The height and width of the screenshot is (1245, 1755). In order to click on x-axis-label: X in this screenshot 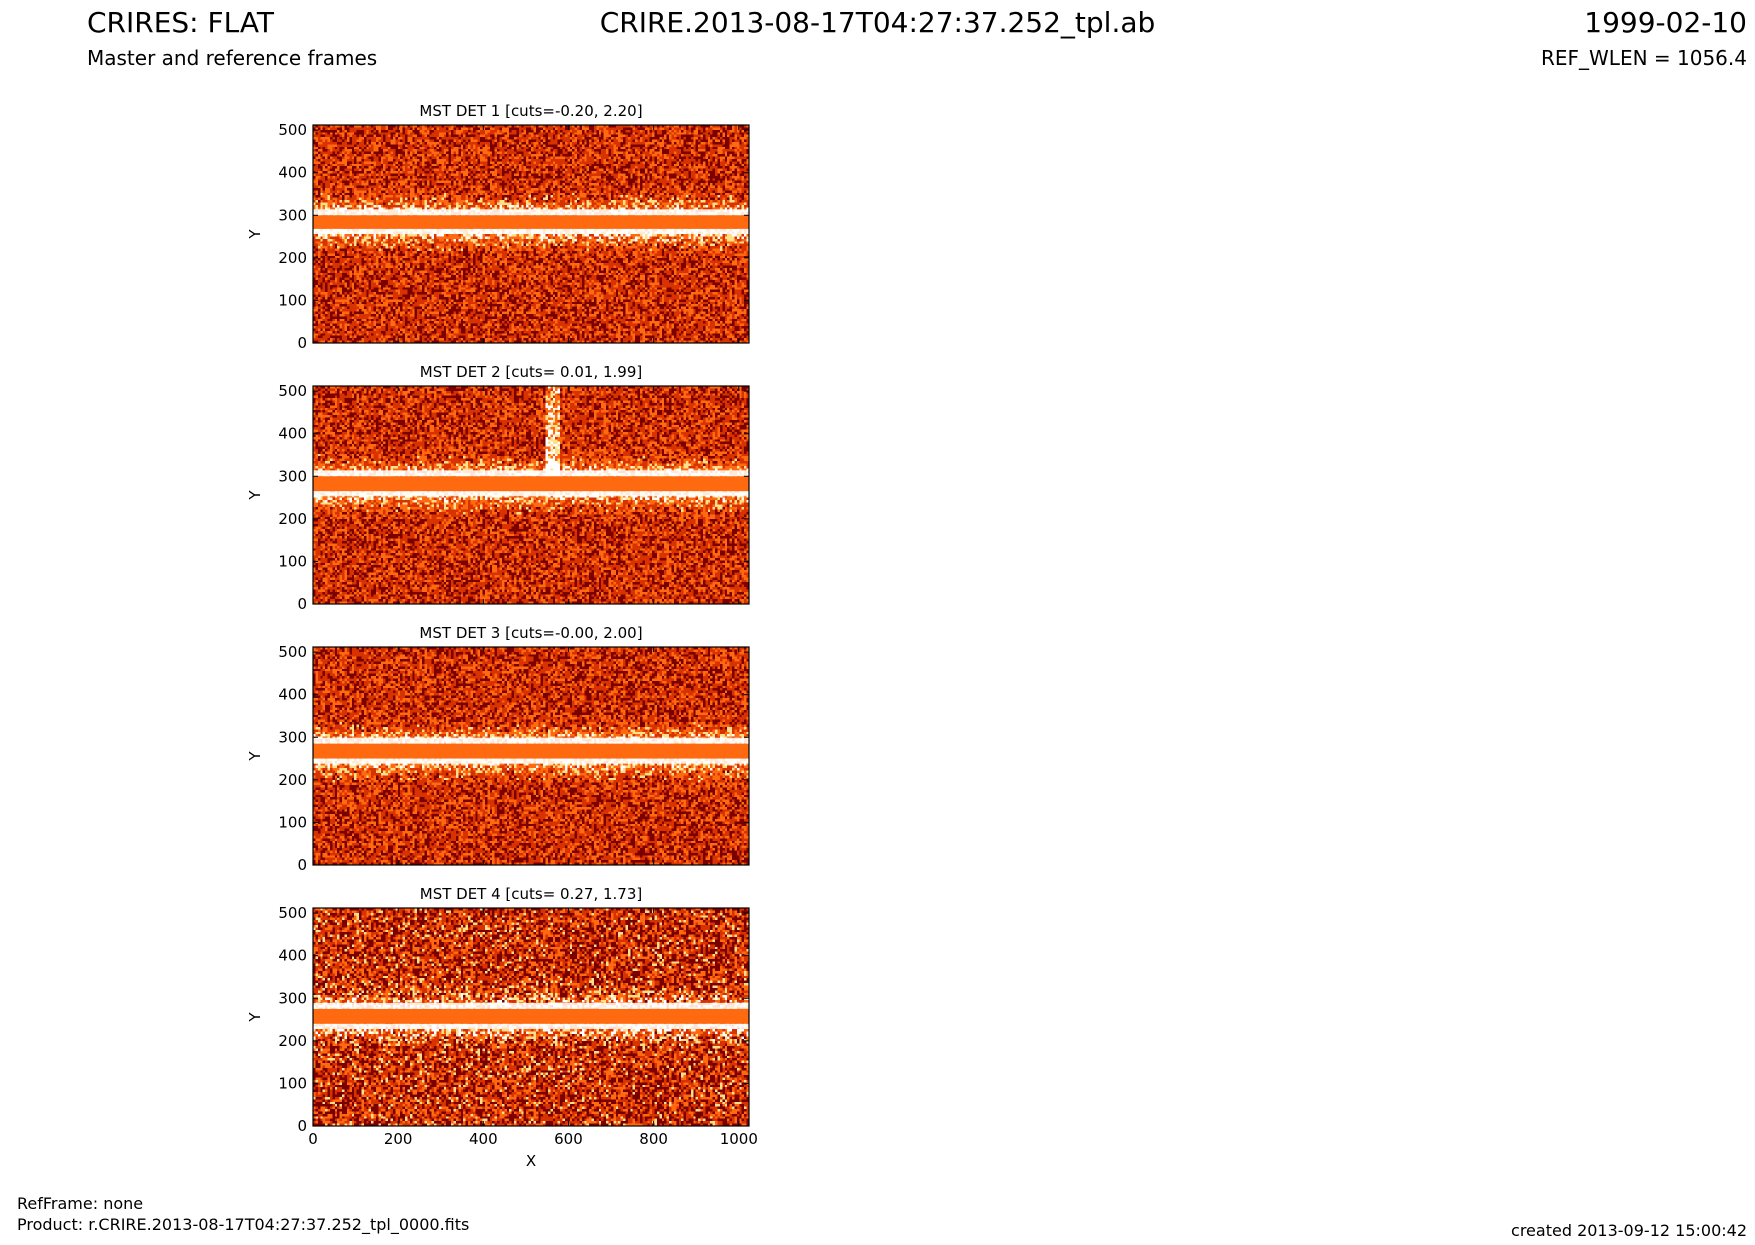, I will do `click(531, 1161)`.